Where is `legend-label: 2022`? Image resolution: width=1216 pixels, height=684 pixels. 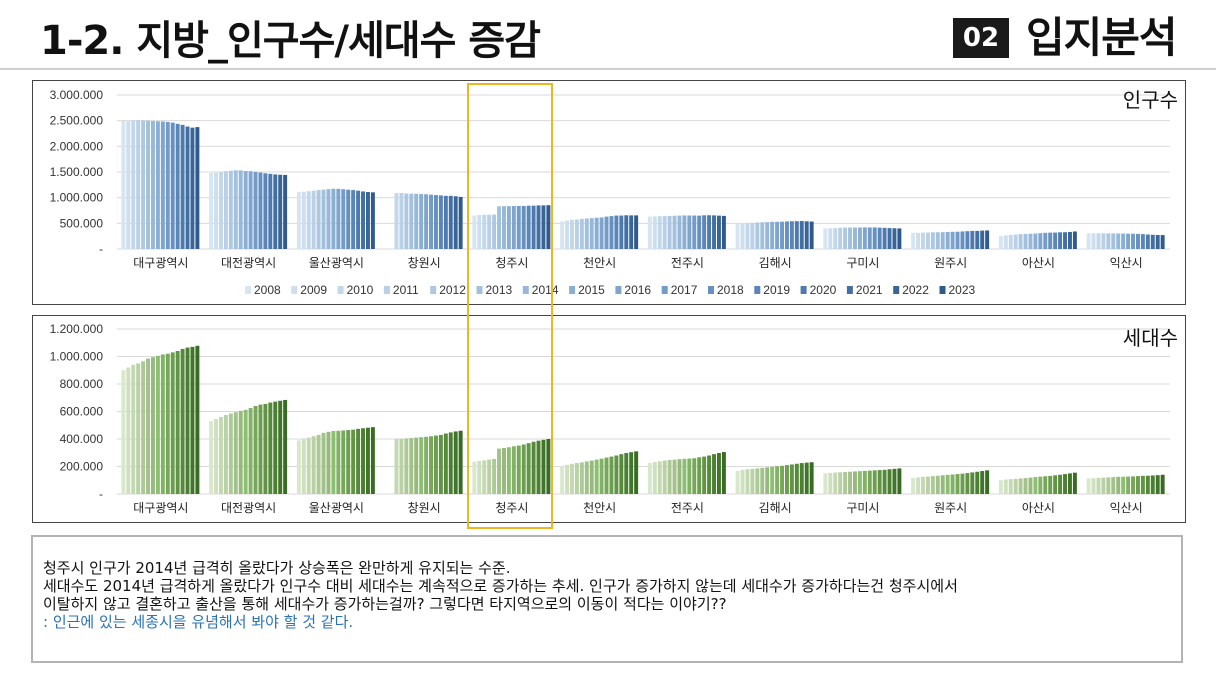 legend-label: 2022 is located at coordinates (915, 290).